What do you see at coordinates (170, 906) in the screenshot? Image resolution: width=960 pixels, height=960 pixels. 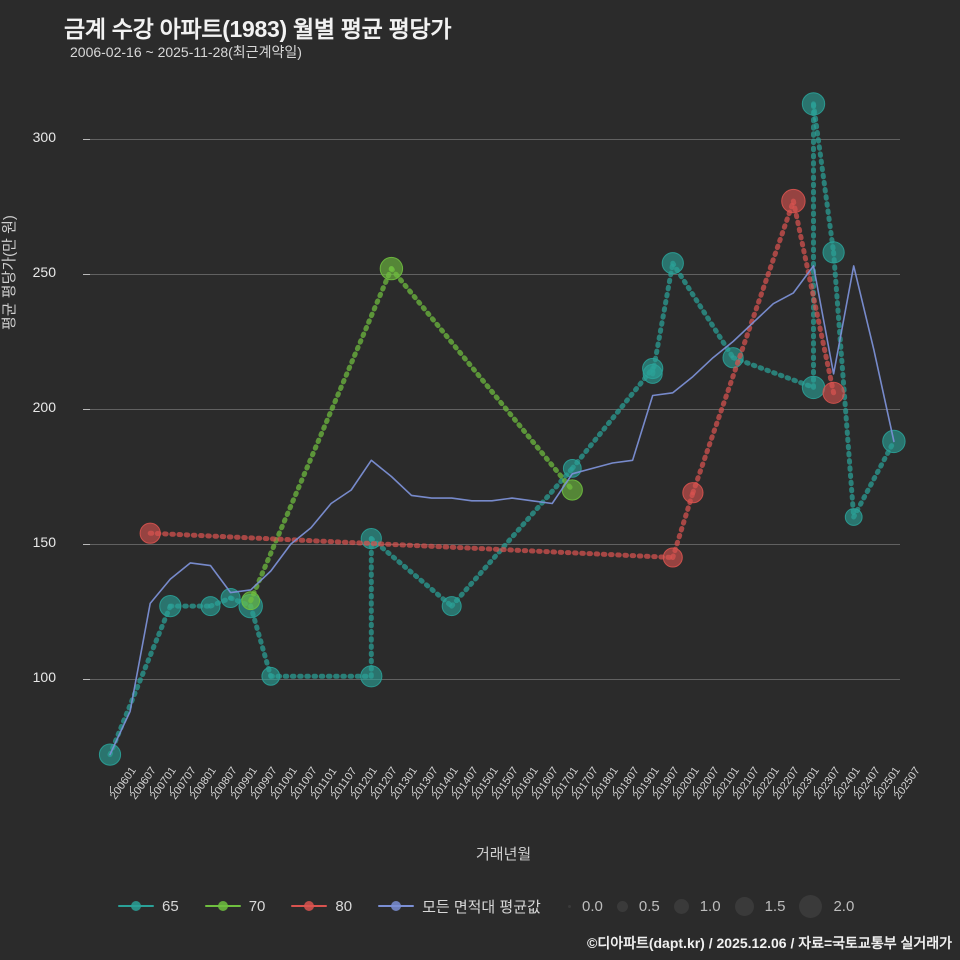 I see `legend-label: 65` at bounding box center [170, 906].